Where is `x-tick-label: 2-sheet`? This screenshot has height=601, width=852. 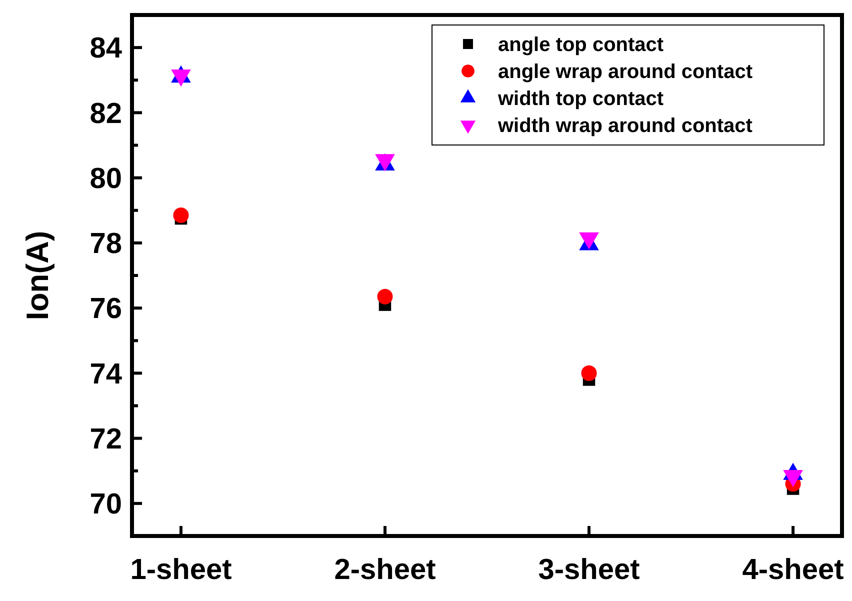
x-tick-label: 2-sheet is located at coordinates (385, 570).